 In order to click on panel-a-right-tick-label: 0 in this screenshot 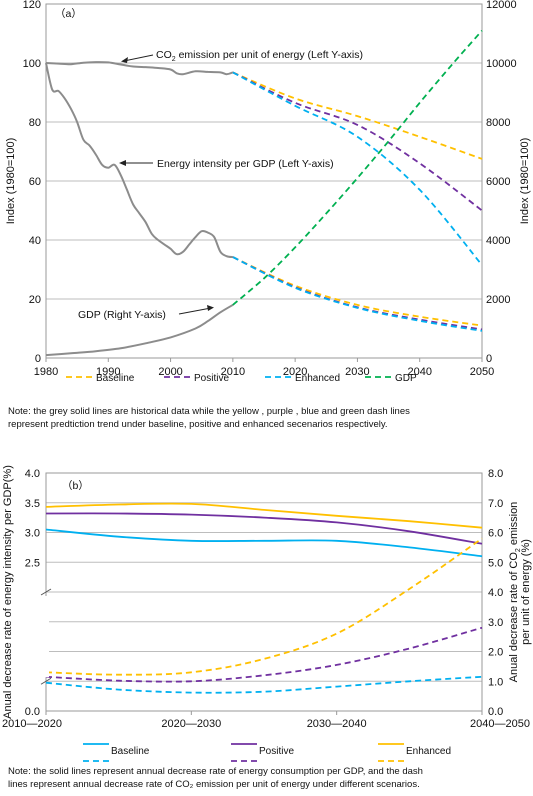, I will do `click(489, 359)`.